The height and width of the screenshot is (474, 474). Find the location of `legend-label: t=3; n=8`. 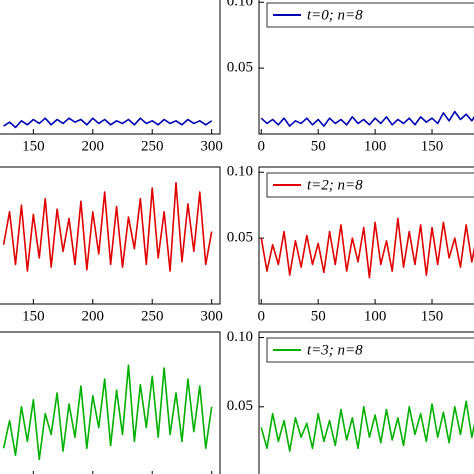

legend-label: t=3; n=8 is located at coordinates (335, 350).